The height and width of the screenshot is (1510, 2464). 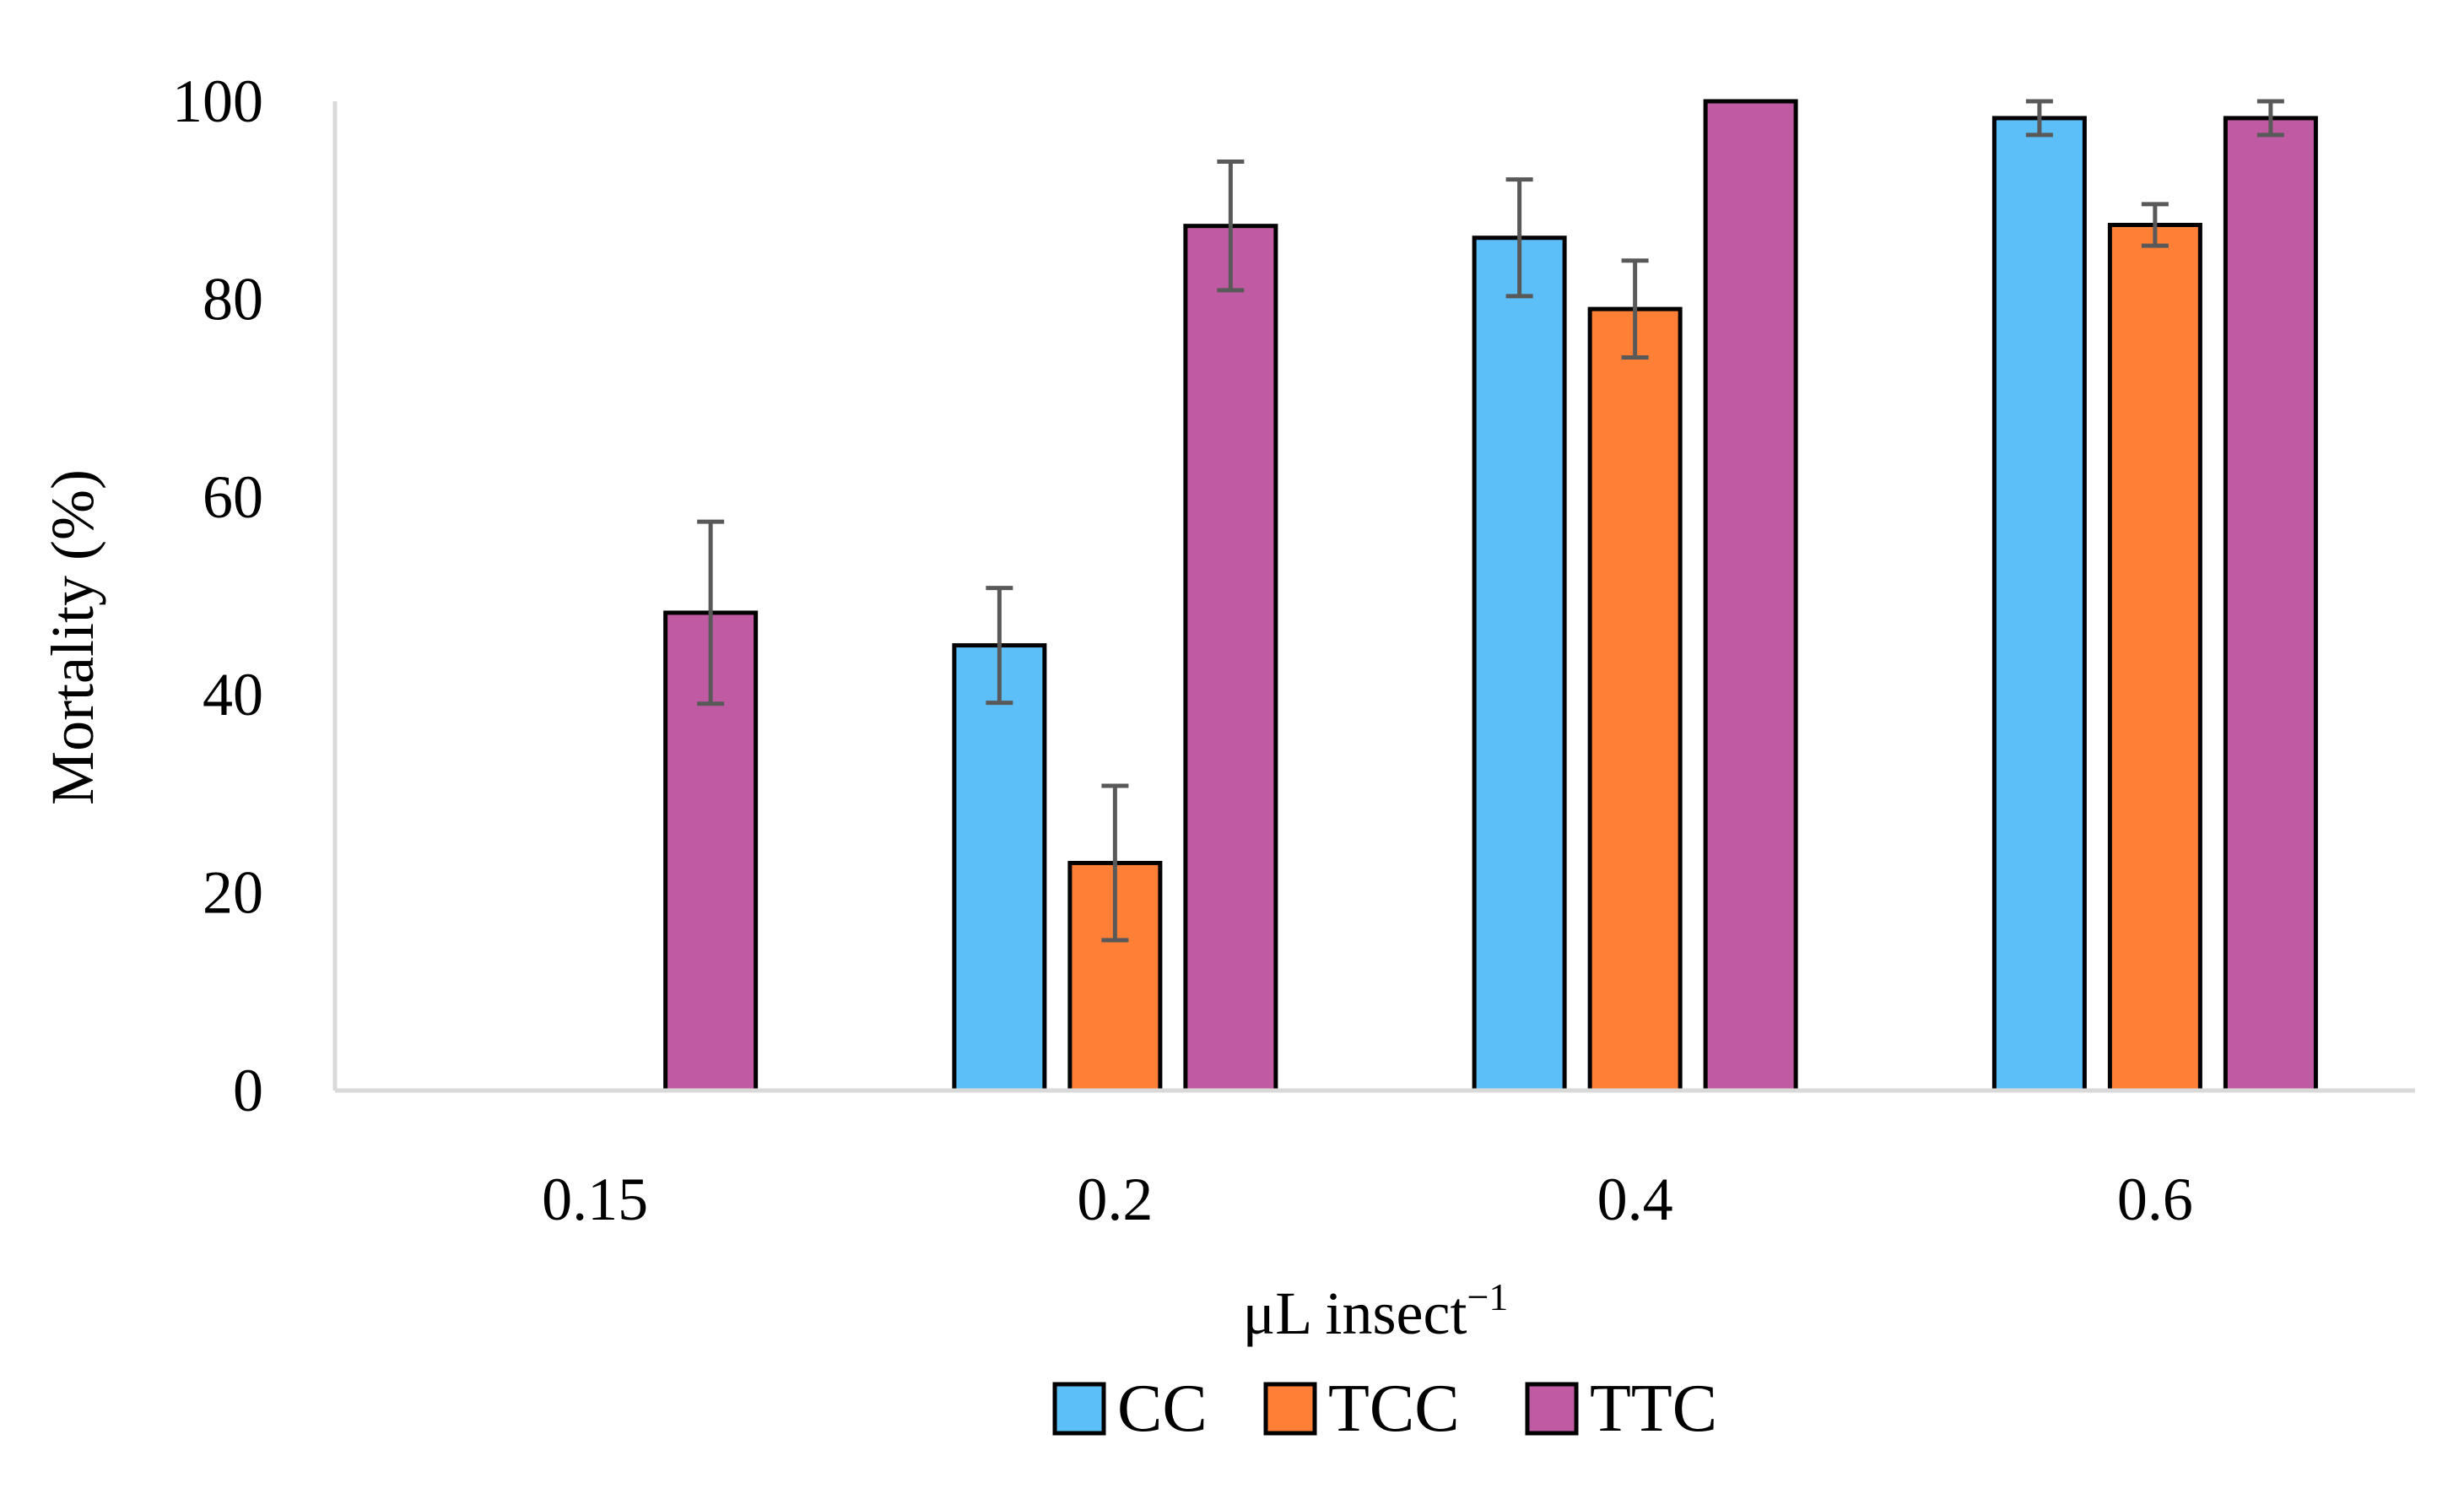 I want to click on bar-tcc-0.6, so click(x=2154, y=658).